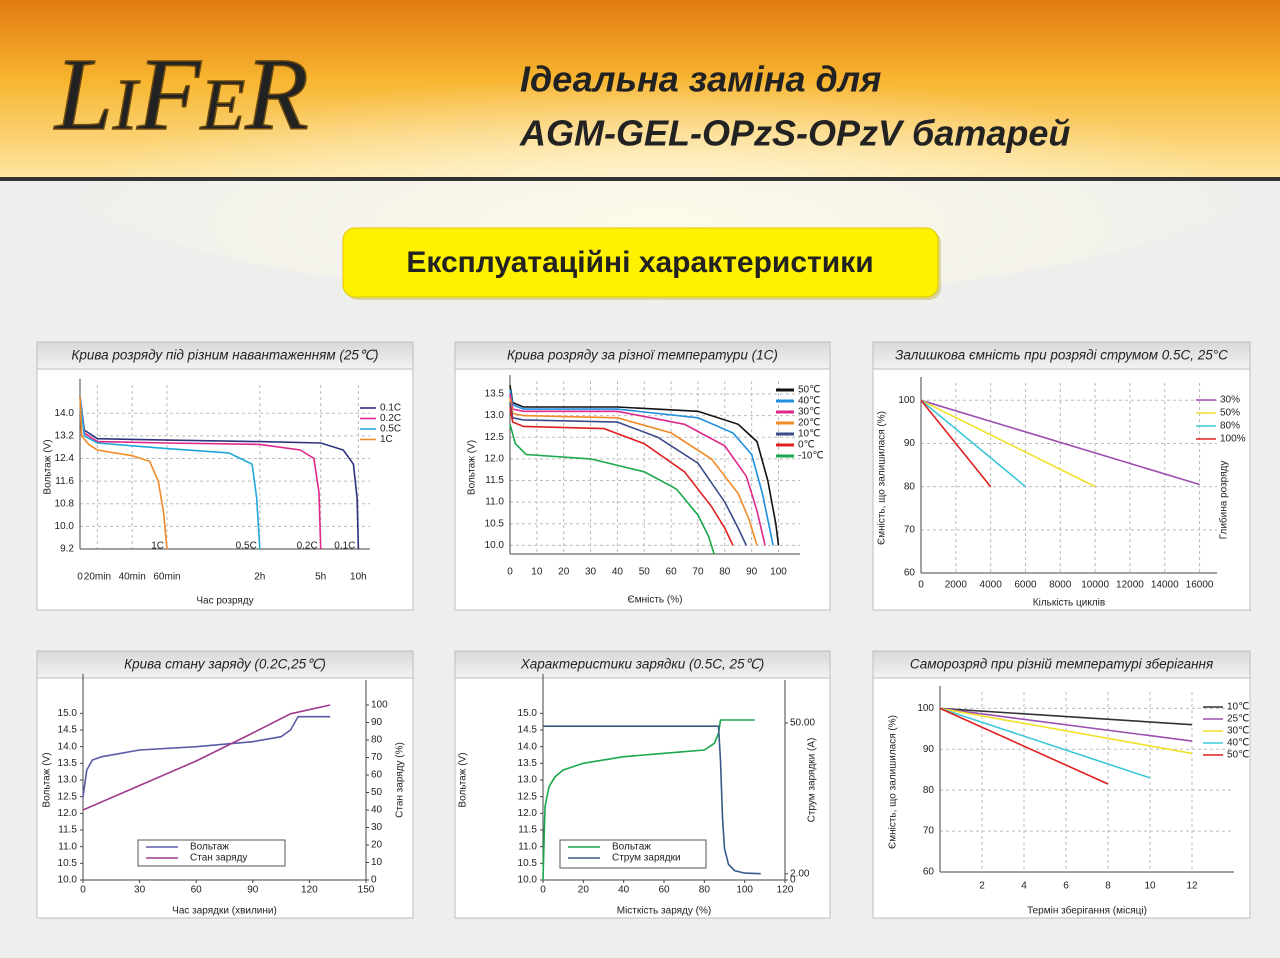  I want to click on legend-title: Глибина розряду, so click(1224, 500).